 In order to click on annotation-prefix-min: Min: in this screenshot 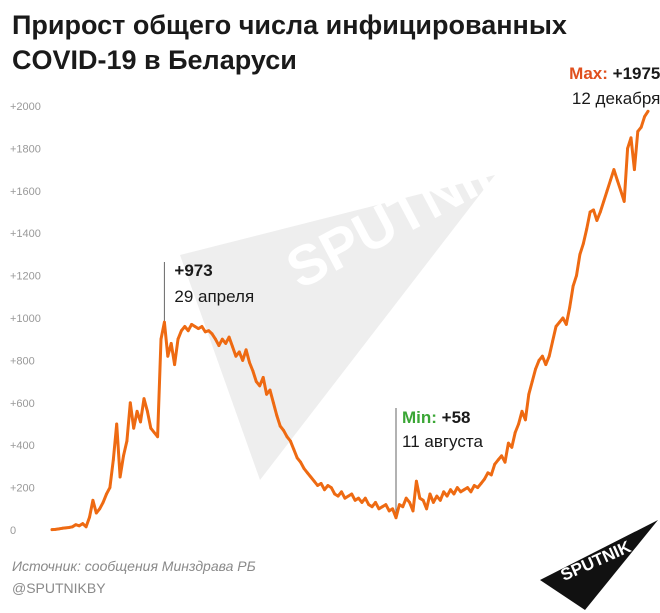, I will do `click(419, 417)`.